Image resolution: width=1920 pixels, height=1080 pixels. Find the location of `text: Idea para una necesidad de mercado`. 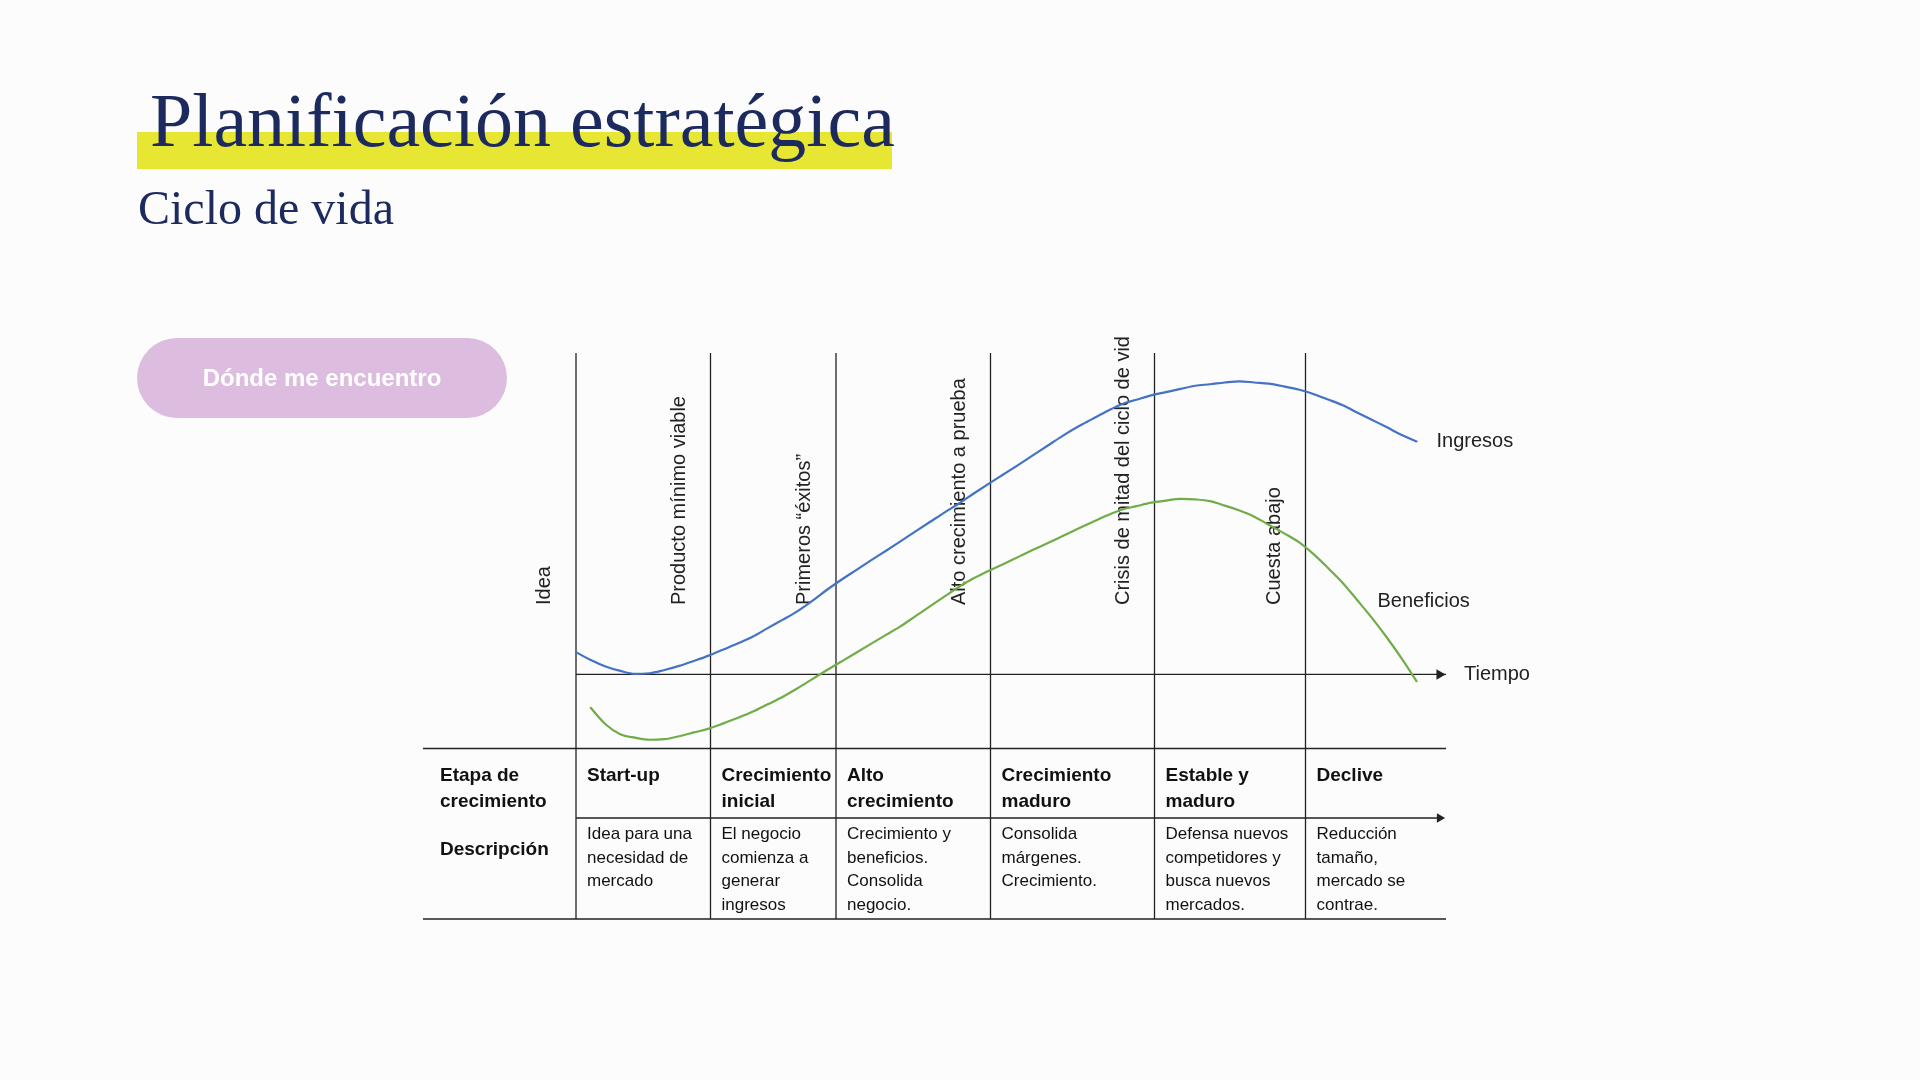

text: Idea para una necesidad de mercado is located at coordinates (640, 857).